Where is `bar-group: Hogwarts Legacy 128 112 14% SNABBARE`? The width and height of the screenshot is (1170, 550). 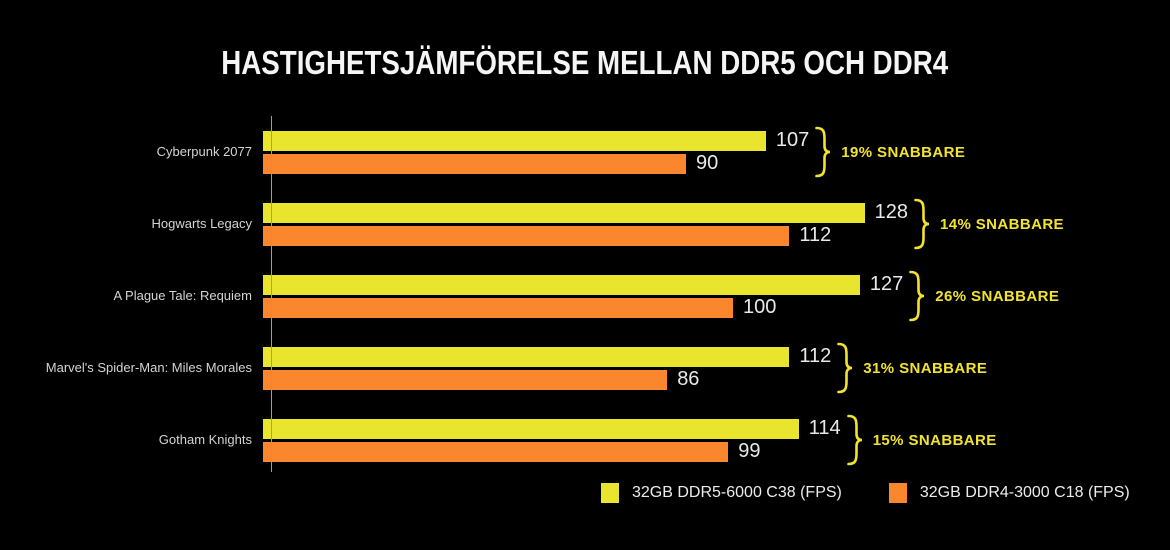
bar-group: Hogwarts Legacy 128 112 14% SNABBARE is located at coordinates (585, 224).